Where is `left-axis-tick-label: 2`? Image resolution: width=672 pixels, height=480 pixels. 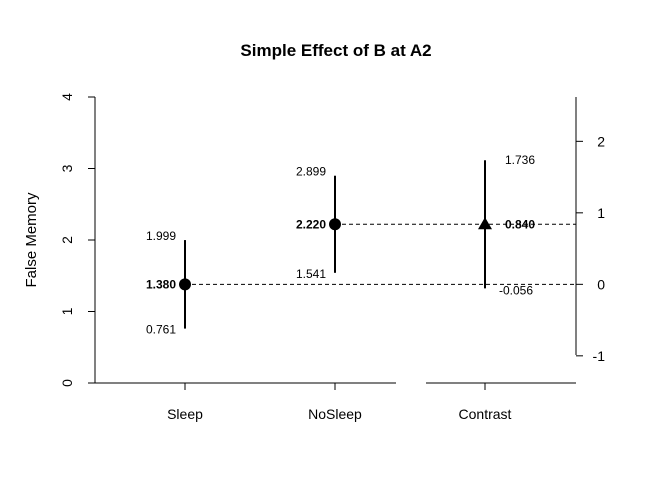 left-axis-tick-label: 2 is located at coordinates (67, 240).